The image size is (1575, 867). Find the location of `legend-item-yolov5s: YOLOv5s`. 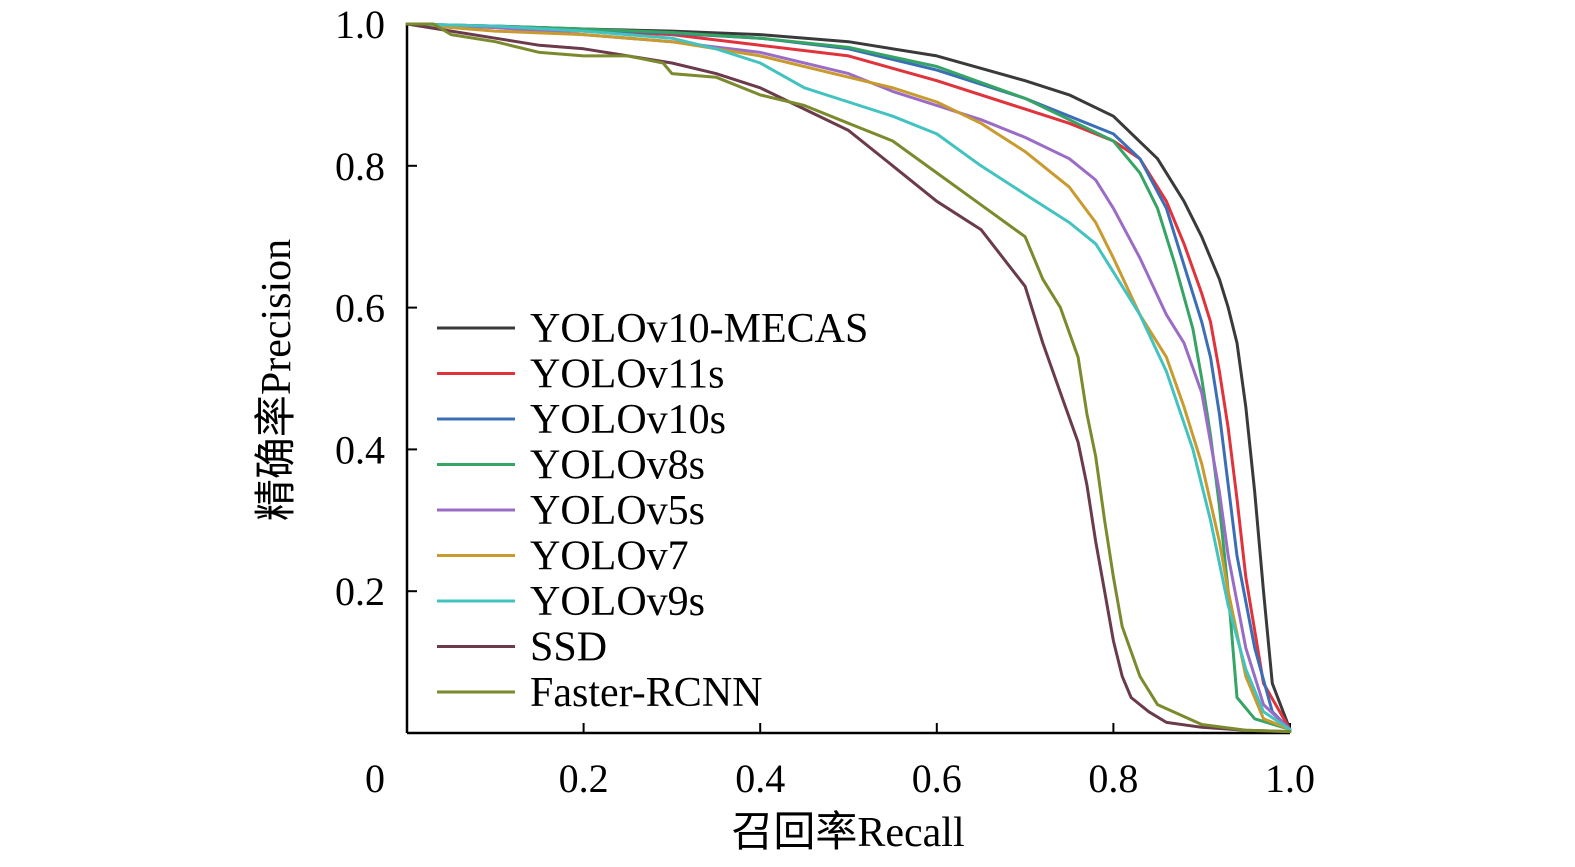

legend-item-yolov5s: YOLOv5s is located at coordinates (571, 511).